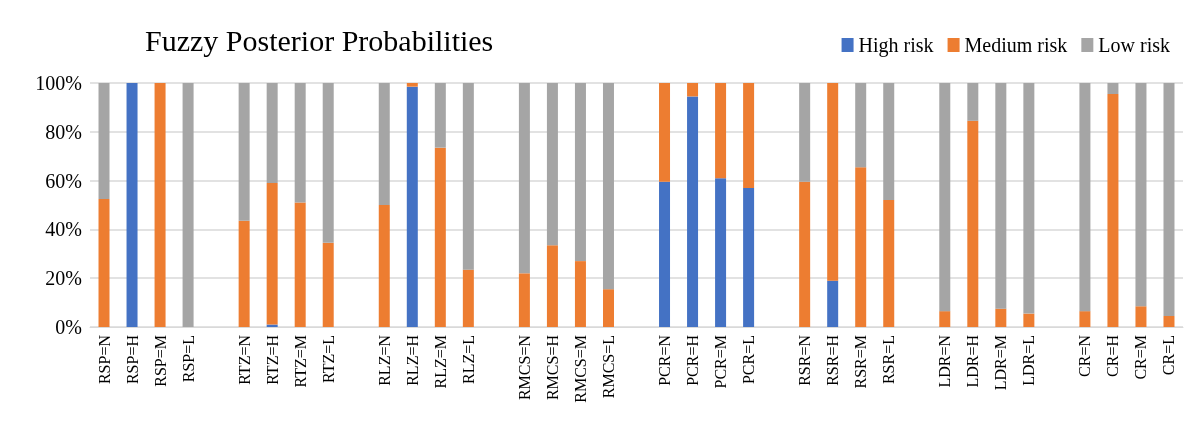 The height and width of the screenshot is (445, 1195). I want to click on x-tick-label: RTZ=L, so click(328, 359).